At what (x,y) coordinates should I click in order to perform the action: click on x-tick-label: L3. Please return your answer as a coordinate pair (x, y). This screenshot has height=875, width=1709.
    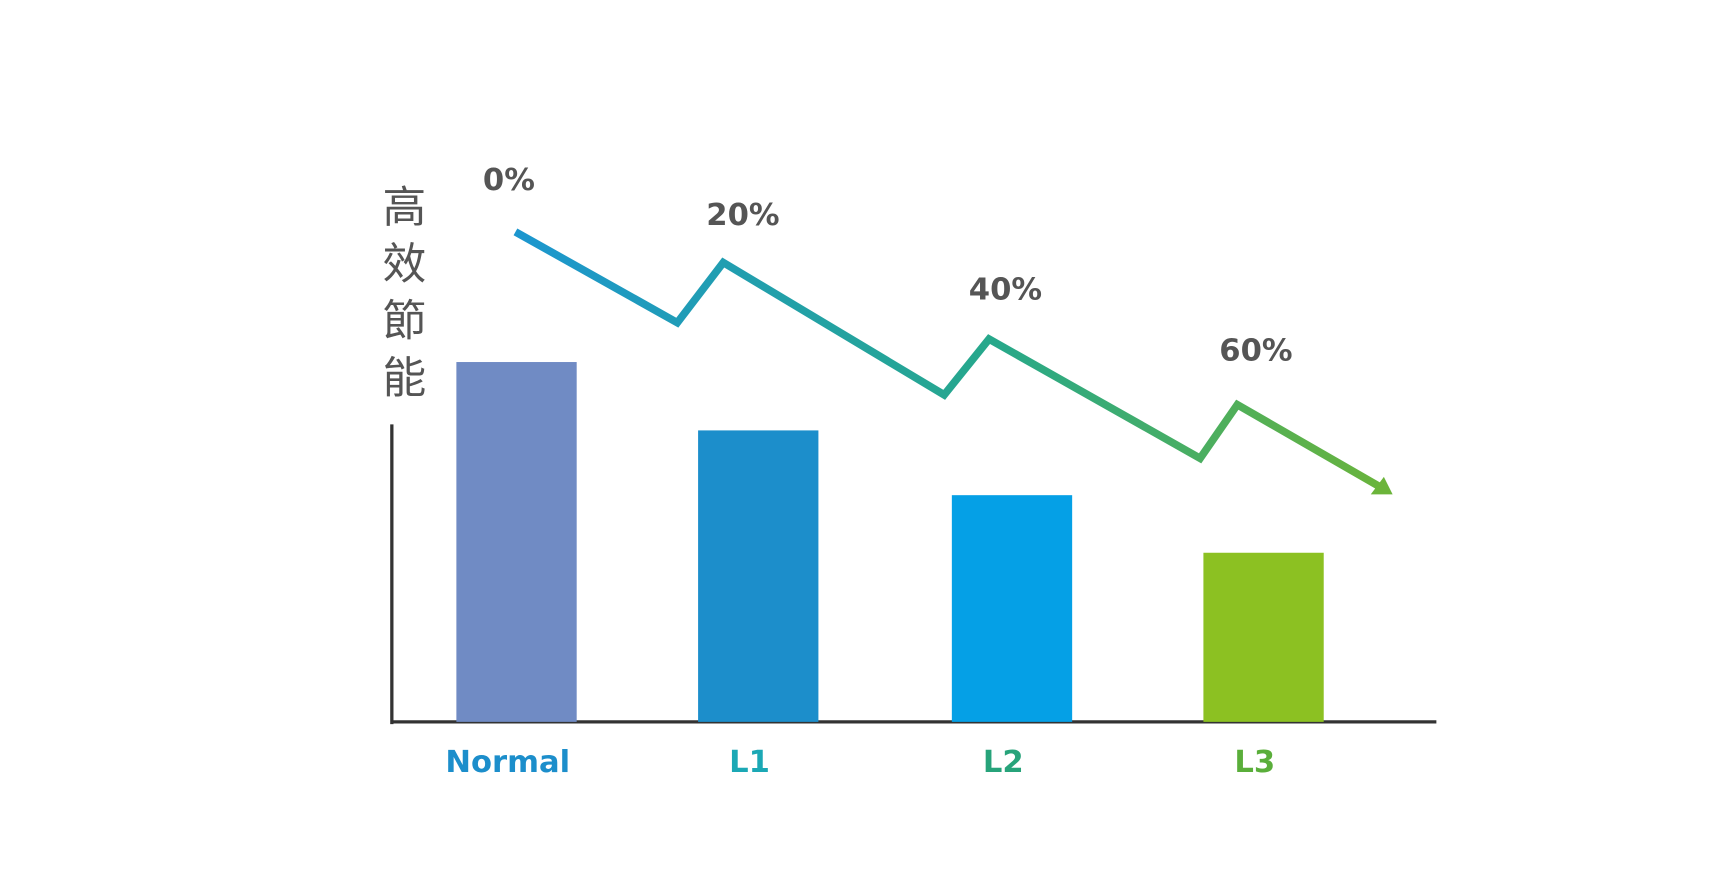
    Looking at the image, I should click on (1254, 762).